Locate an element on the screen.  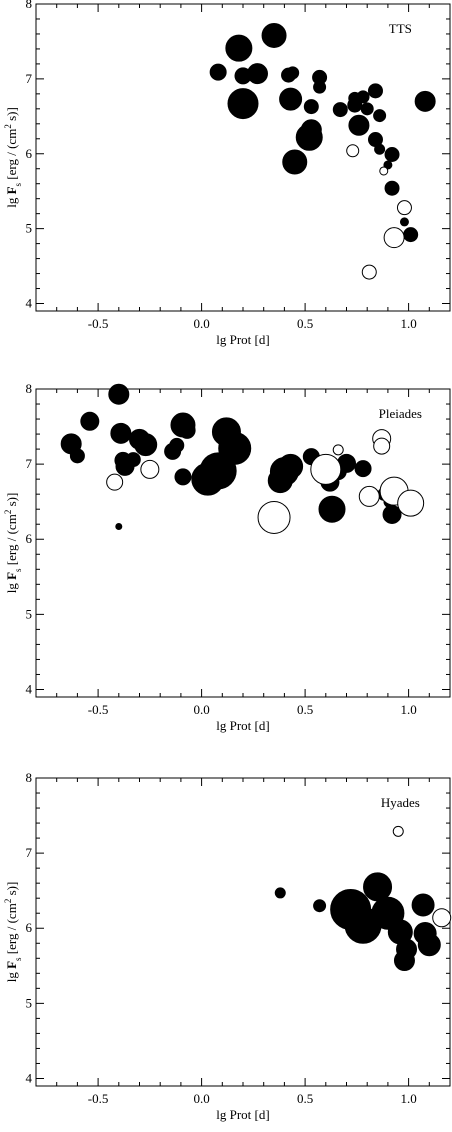
panel-title: Pleiades is located at coordinates (400, 413).